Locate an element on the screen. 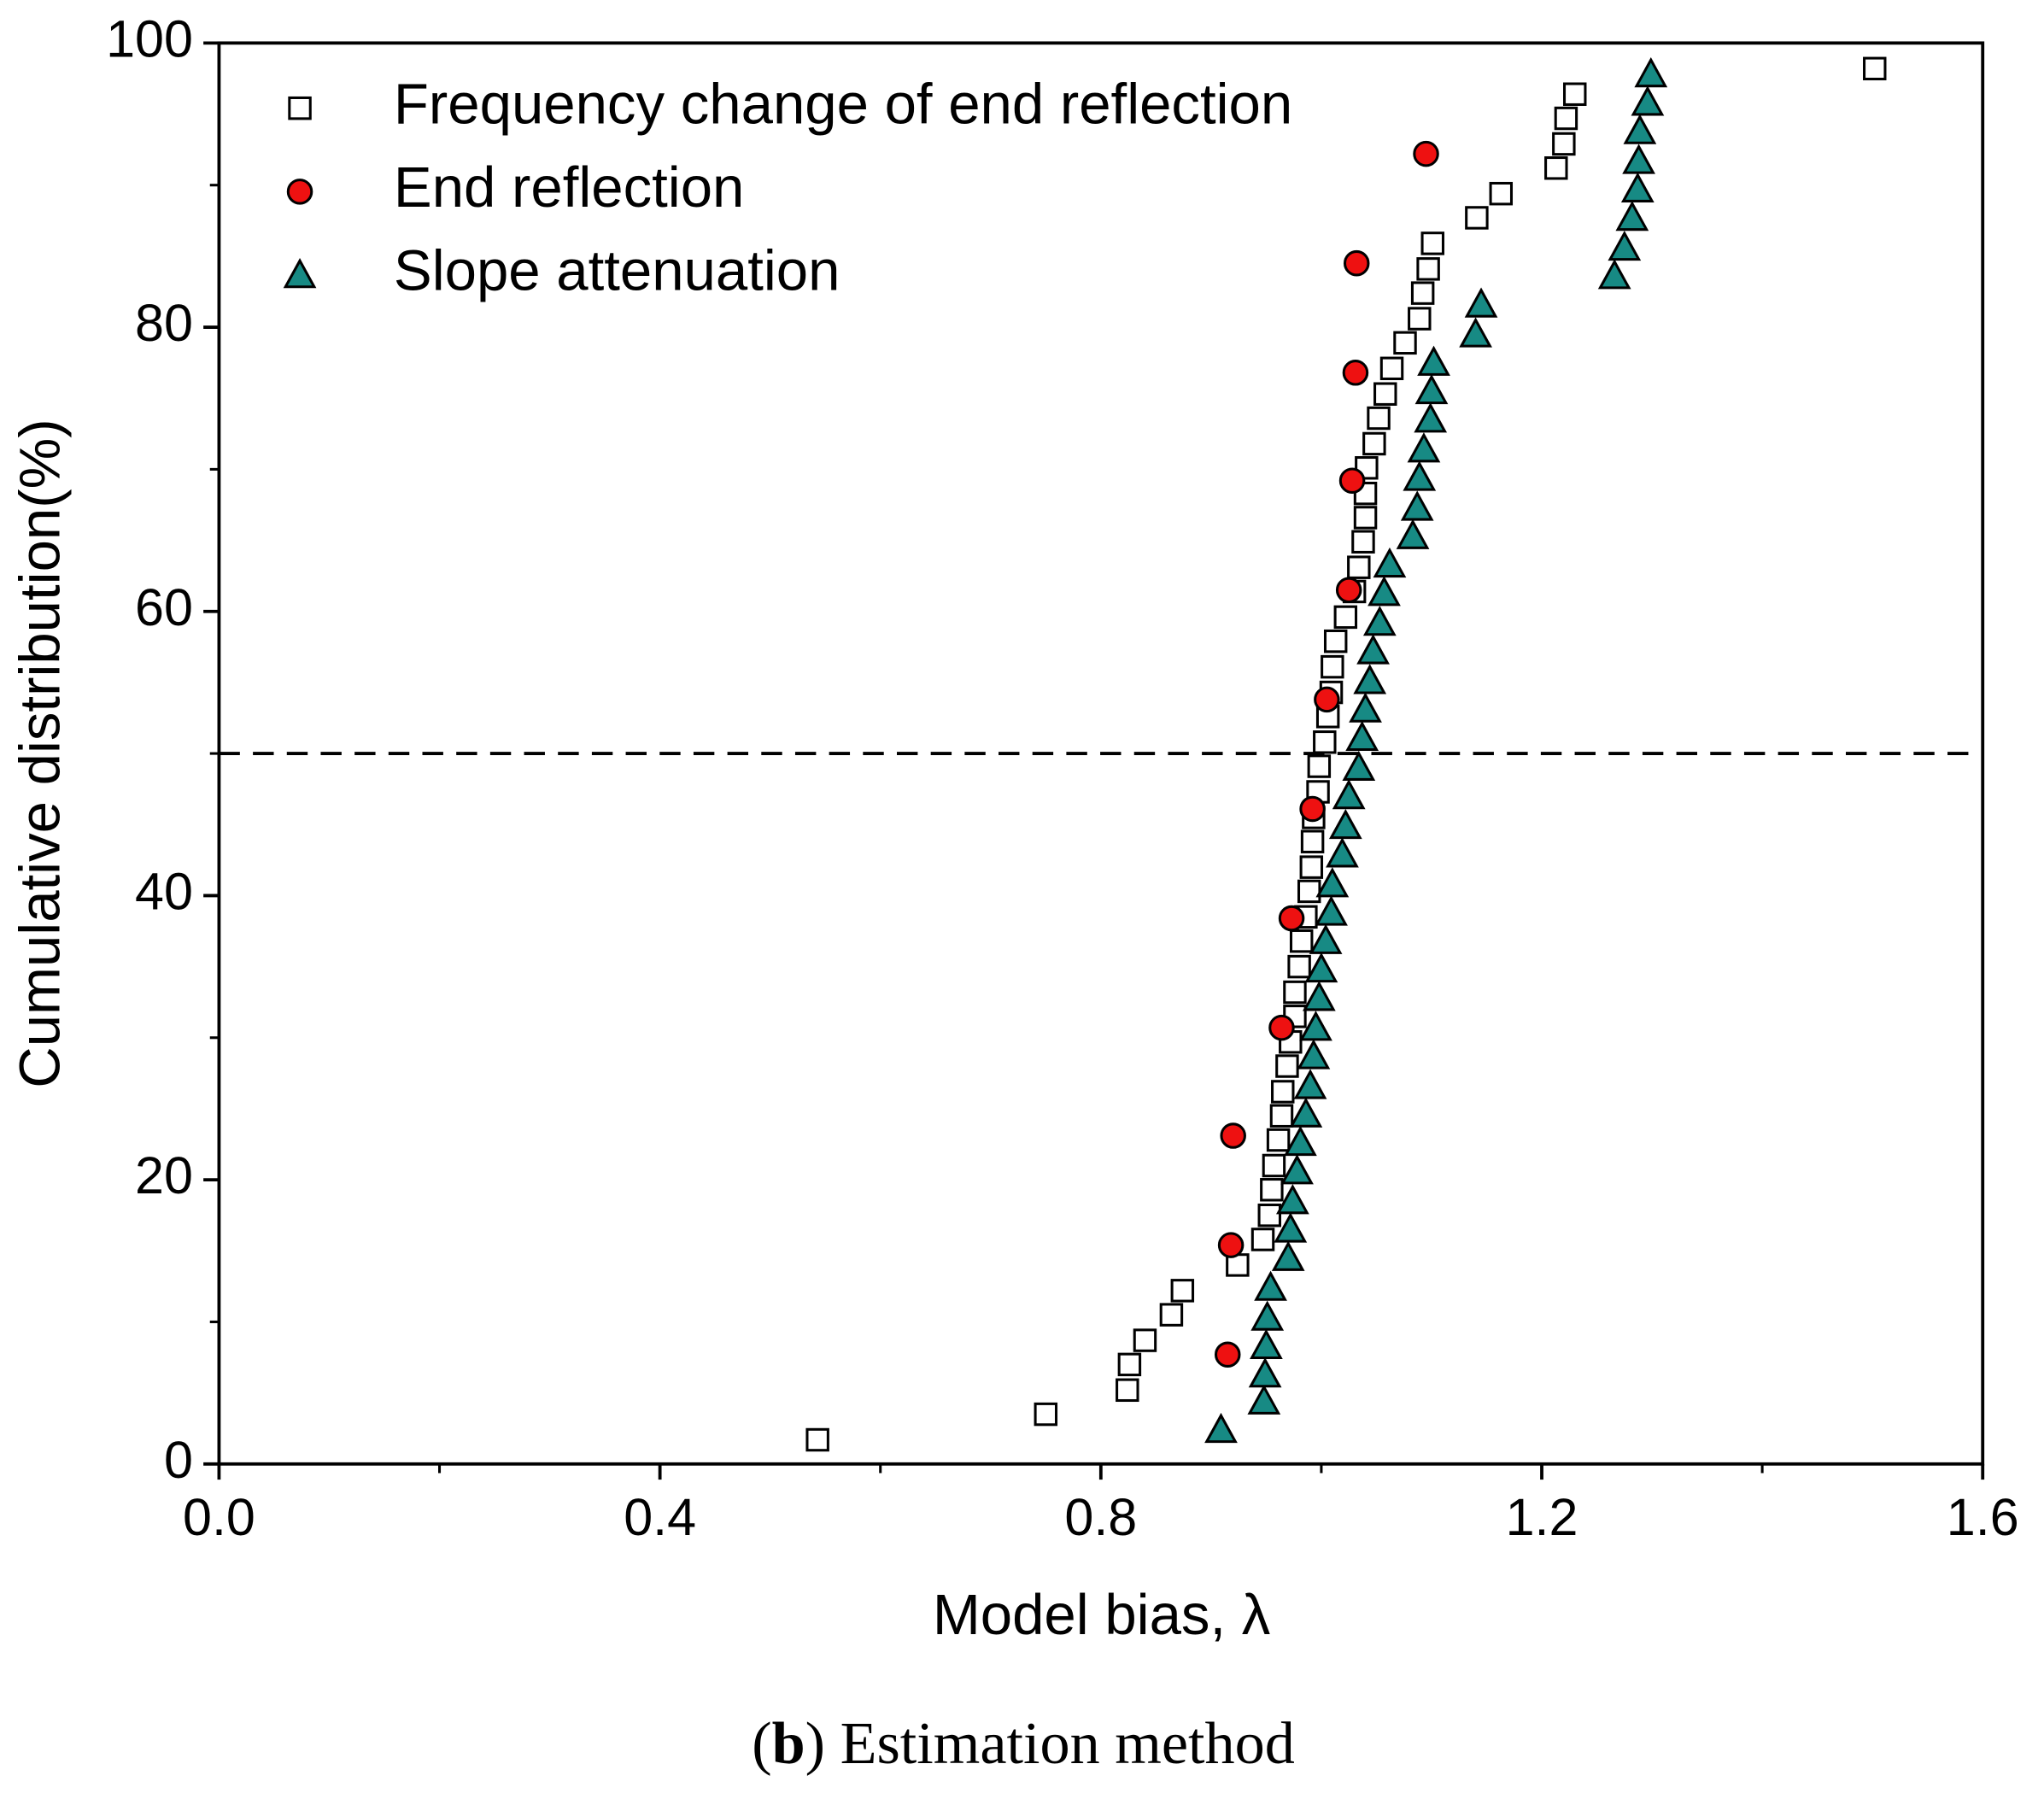 The width and height of the screenshot is (2044, 1799). legend-label: Slope attenuation is located at coordinates (617, 271).